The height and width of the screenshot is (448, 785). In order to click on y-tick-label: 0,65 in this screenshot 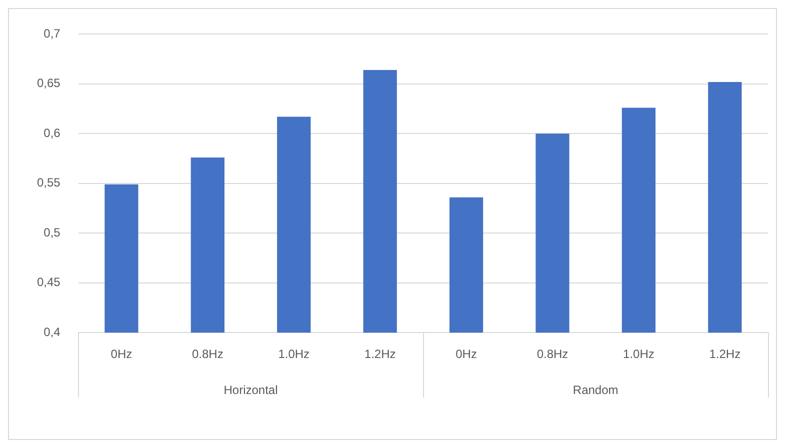, I will do `click(48, 83)`.